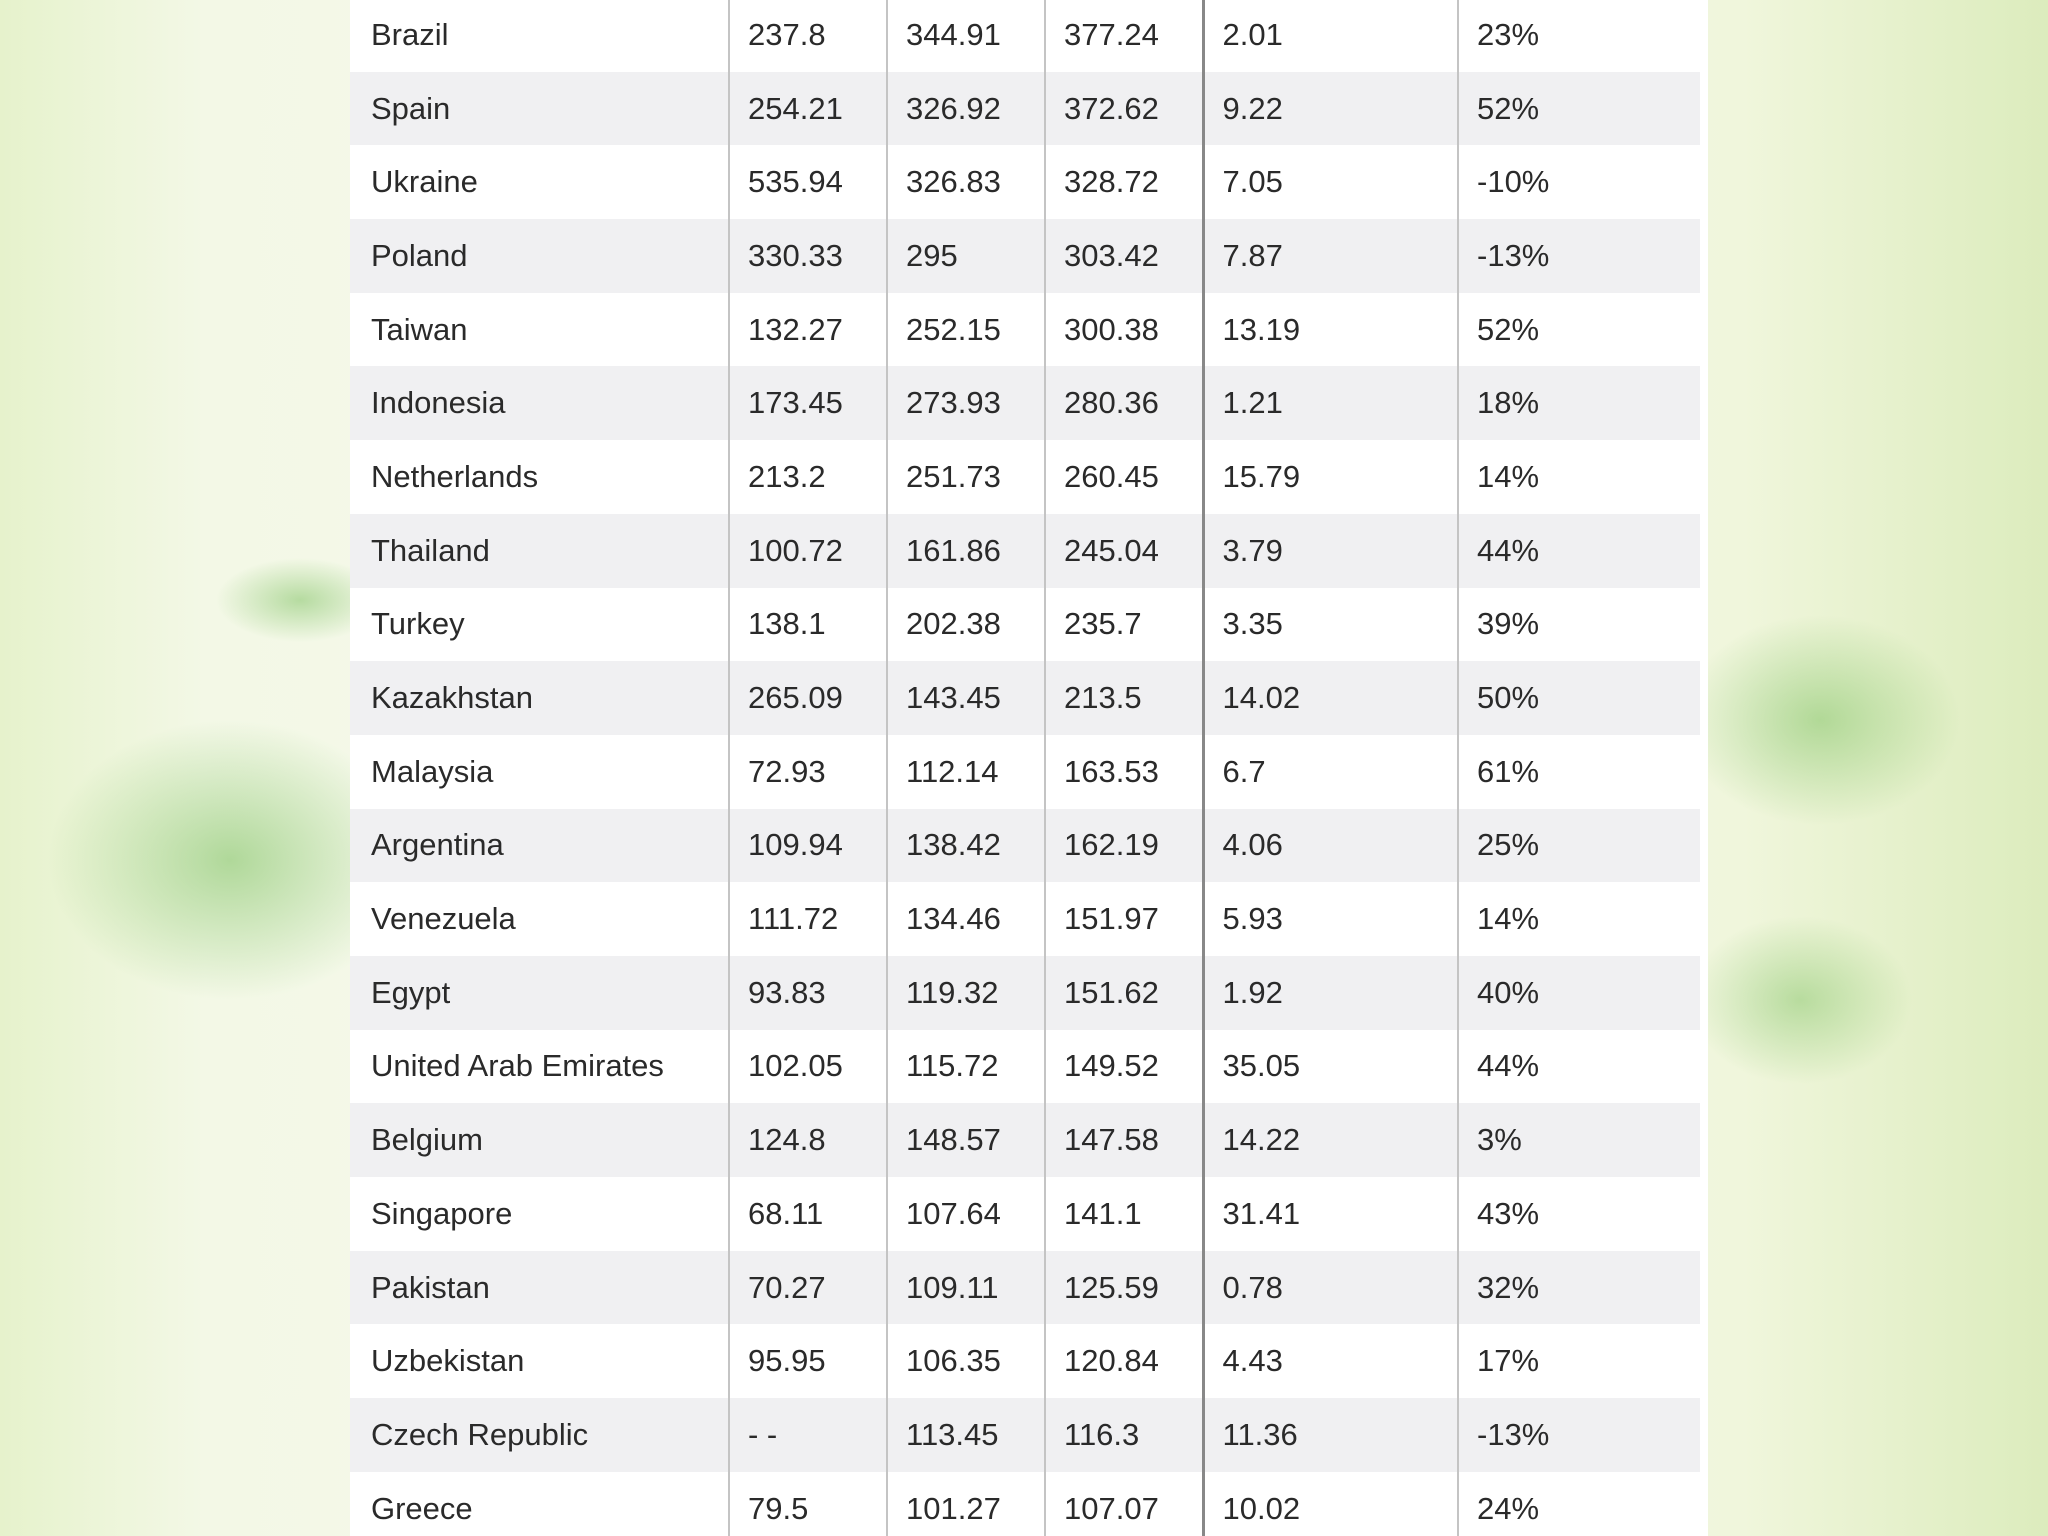 Image resolution: width=2048 pixels, height=1536 pixels. I want to click on value-cell: 254.21, so click(807, 108).